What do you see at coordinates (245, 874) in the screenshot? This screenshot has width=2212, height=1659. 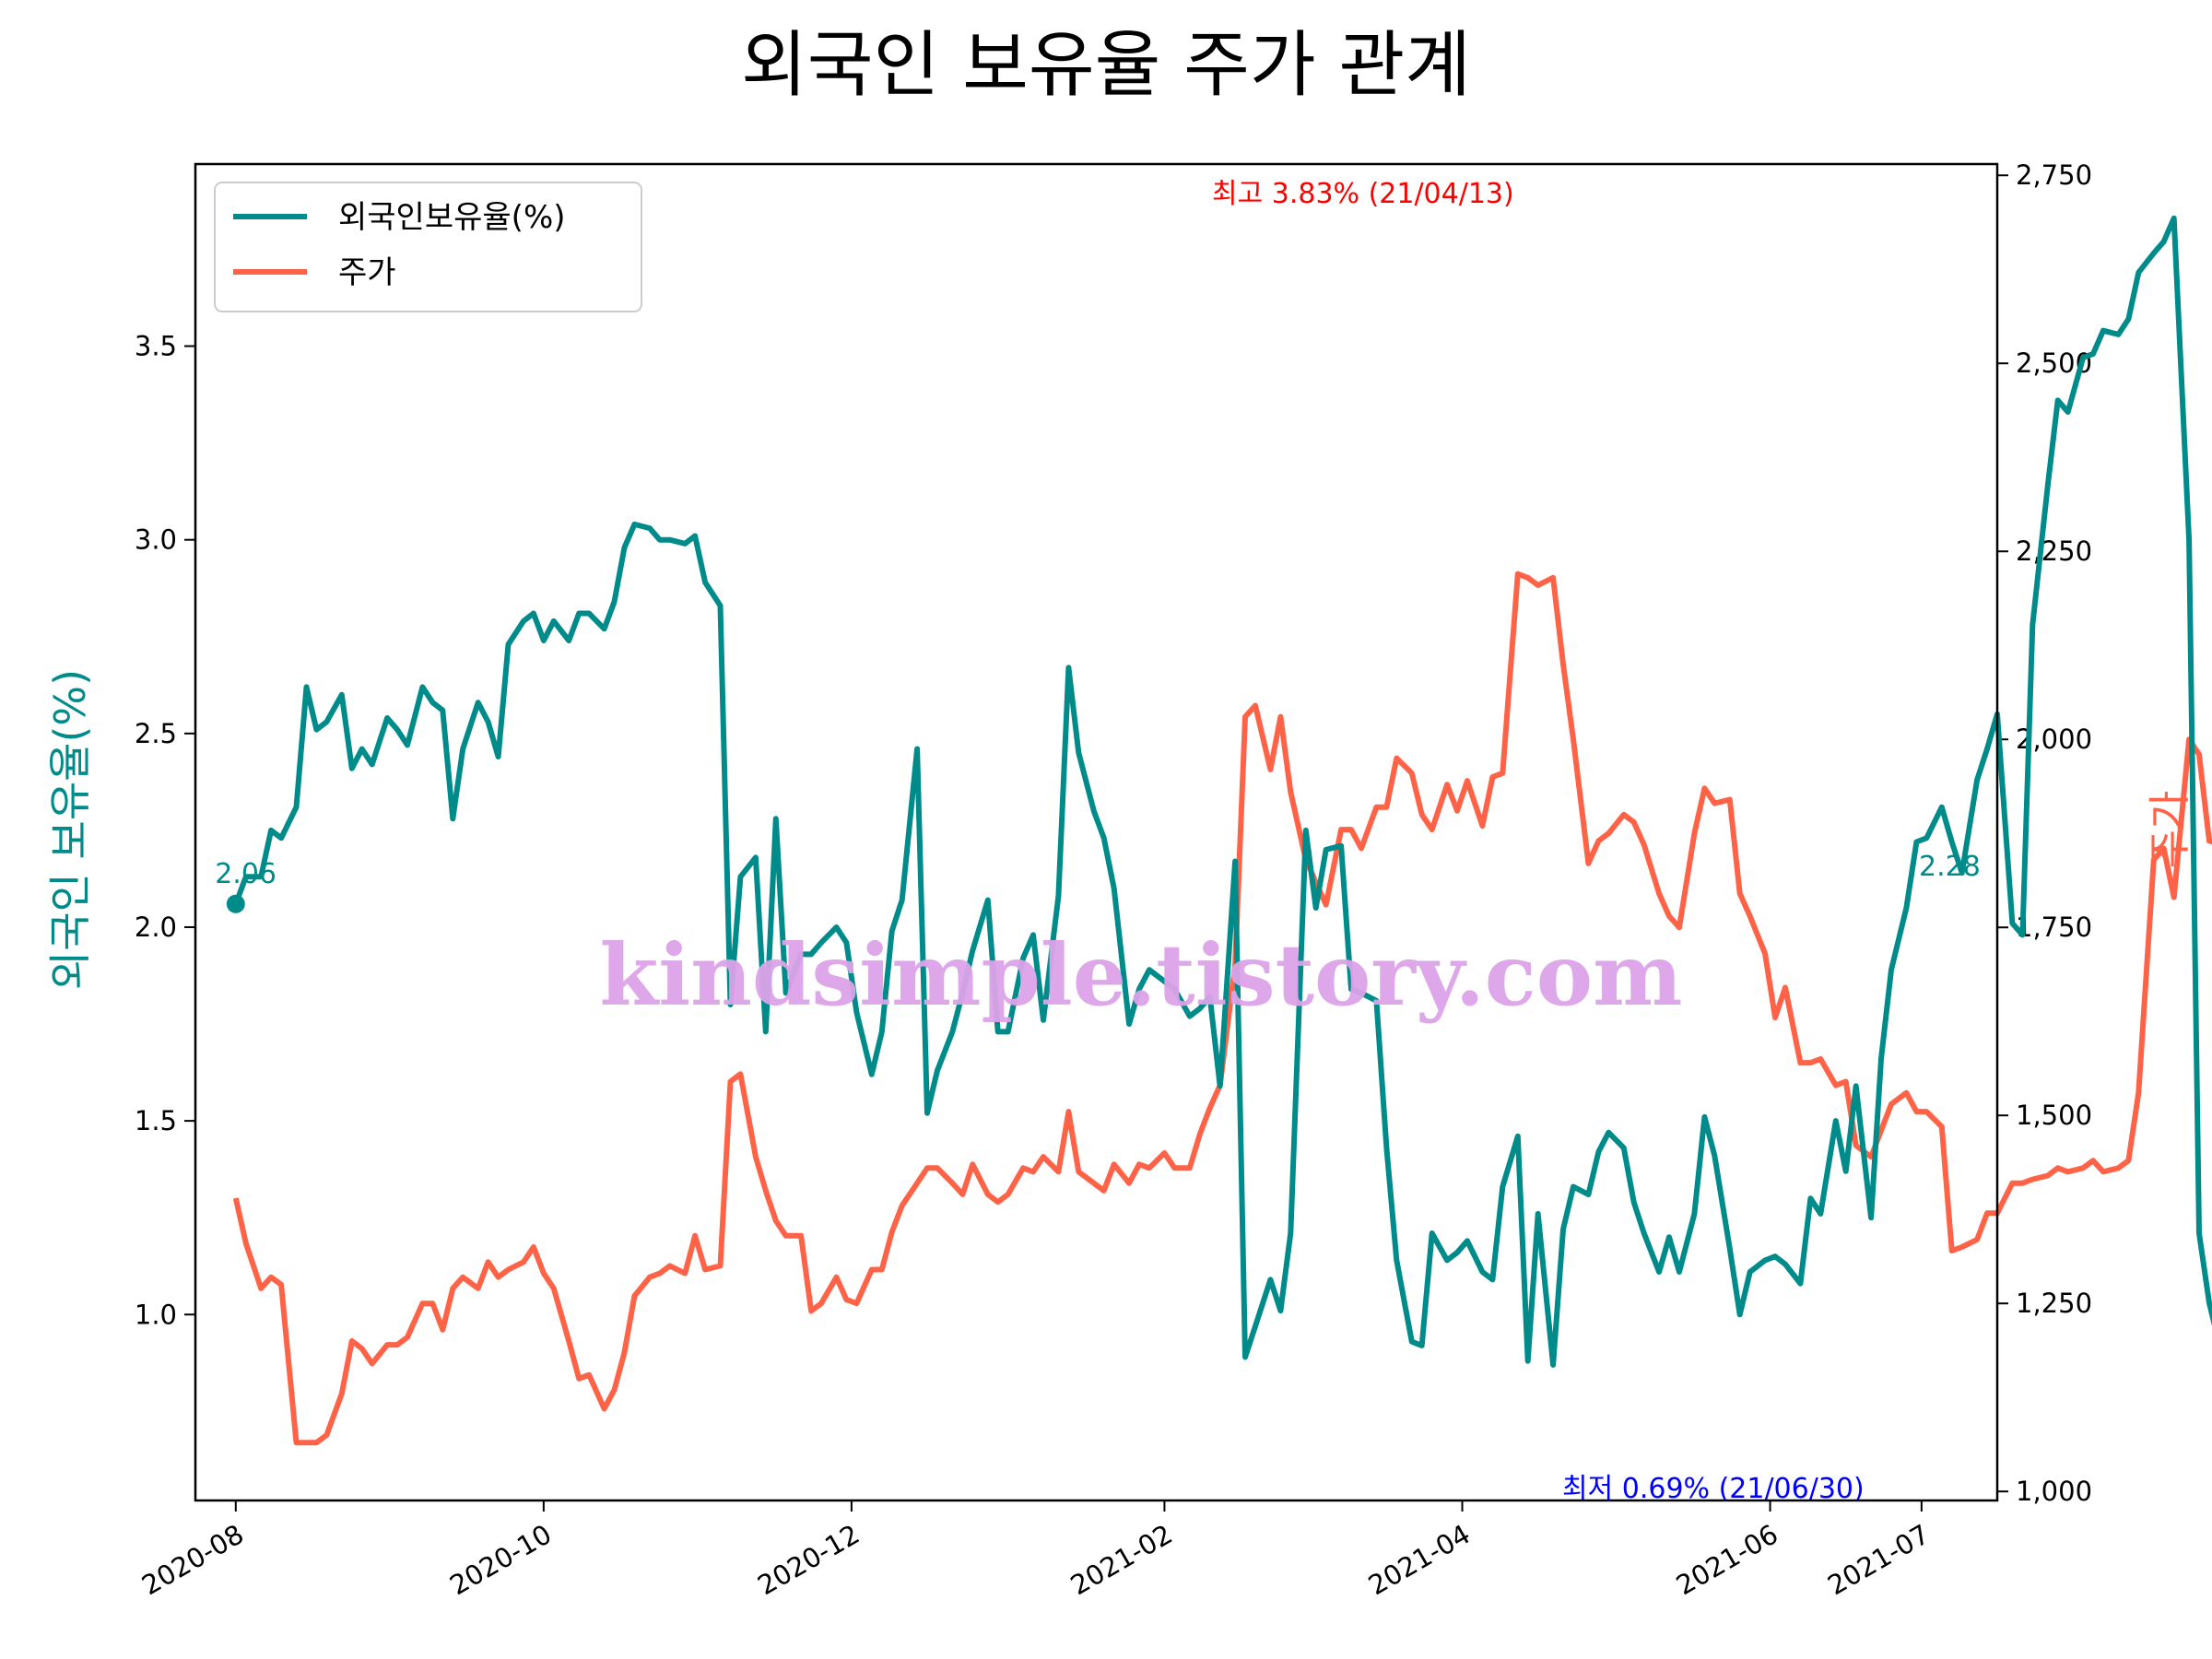 I see `start-value-label: 2.06` at bounding box center [245, 874].